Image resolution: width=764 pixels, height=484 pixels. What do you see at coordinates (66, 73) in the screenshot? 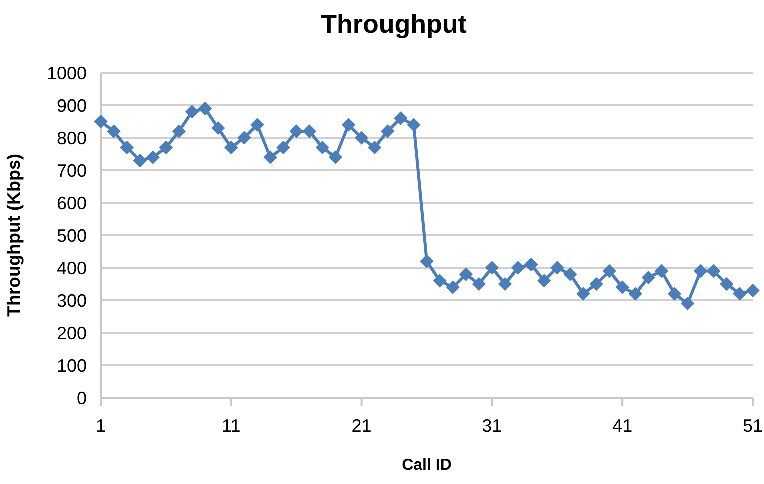
I see `y-tick-label: 1000` at bounding box center [66, 73].